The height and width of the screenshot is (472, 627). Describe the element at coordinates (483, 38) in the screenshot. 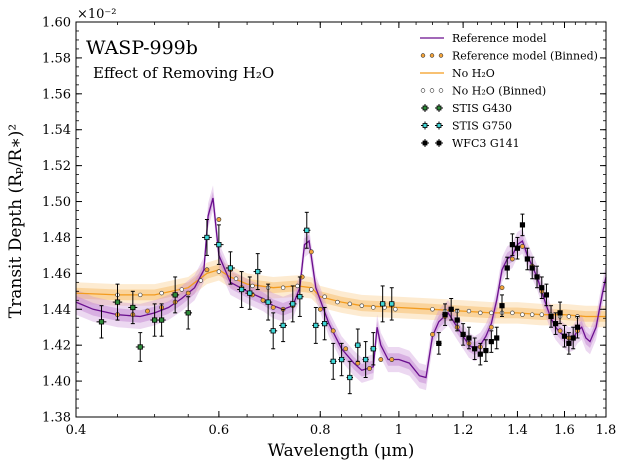

I see `legend-item: Reference model` at that location.